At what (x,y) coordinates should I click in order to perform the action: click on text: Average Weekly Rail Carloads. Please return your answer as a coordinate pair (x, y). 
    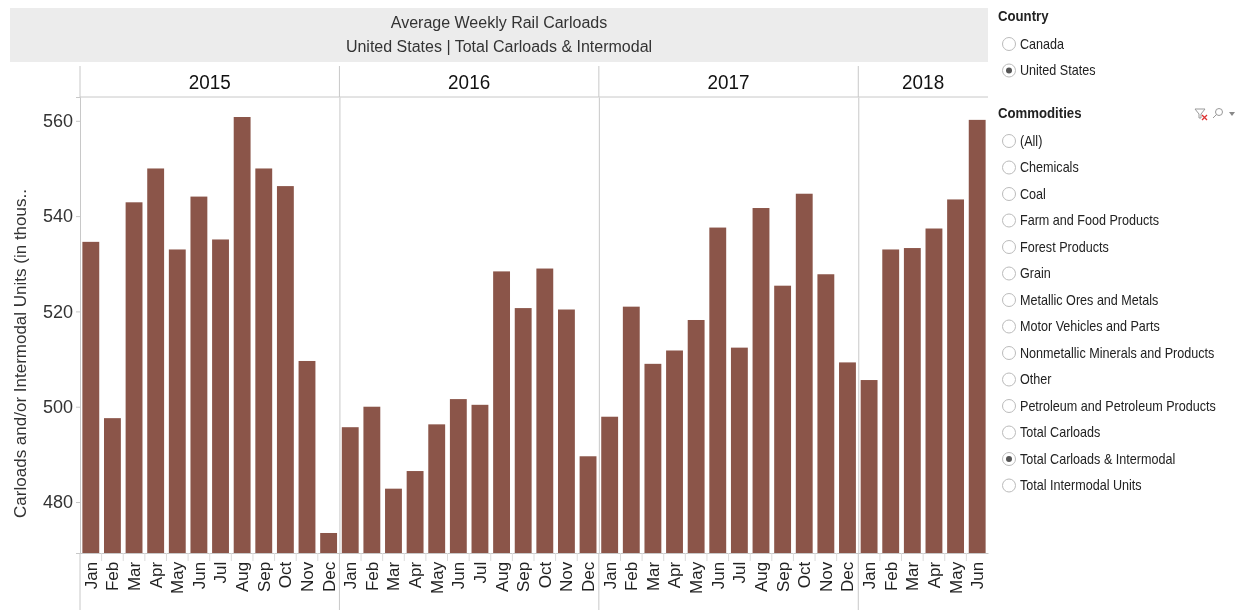
    Looking at the image, I should click on (499, 22).